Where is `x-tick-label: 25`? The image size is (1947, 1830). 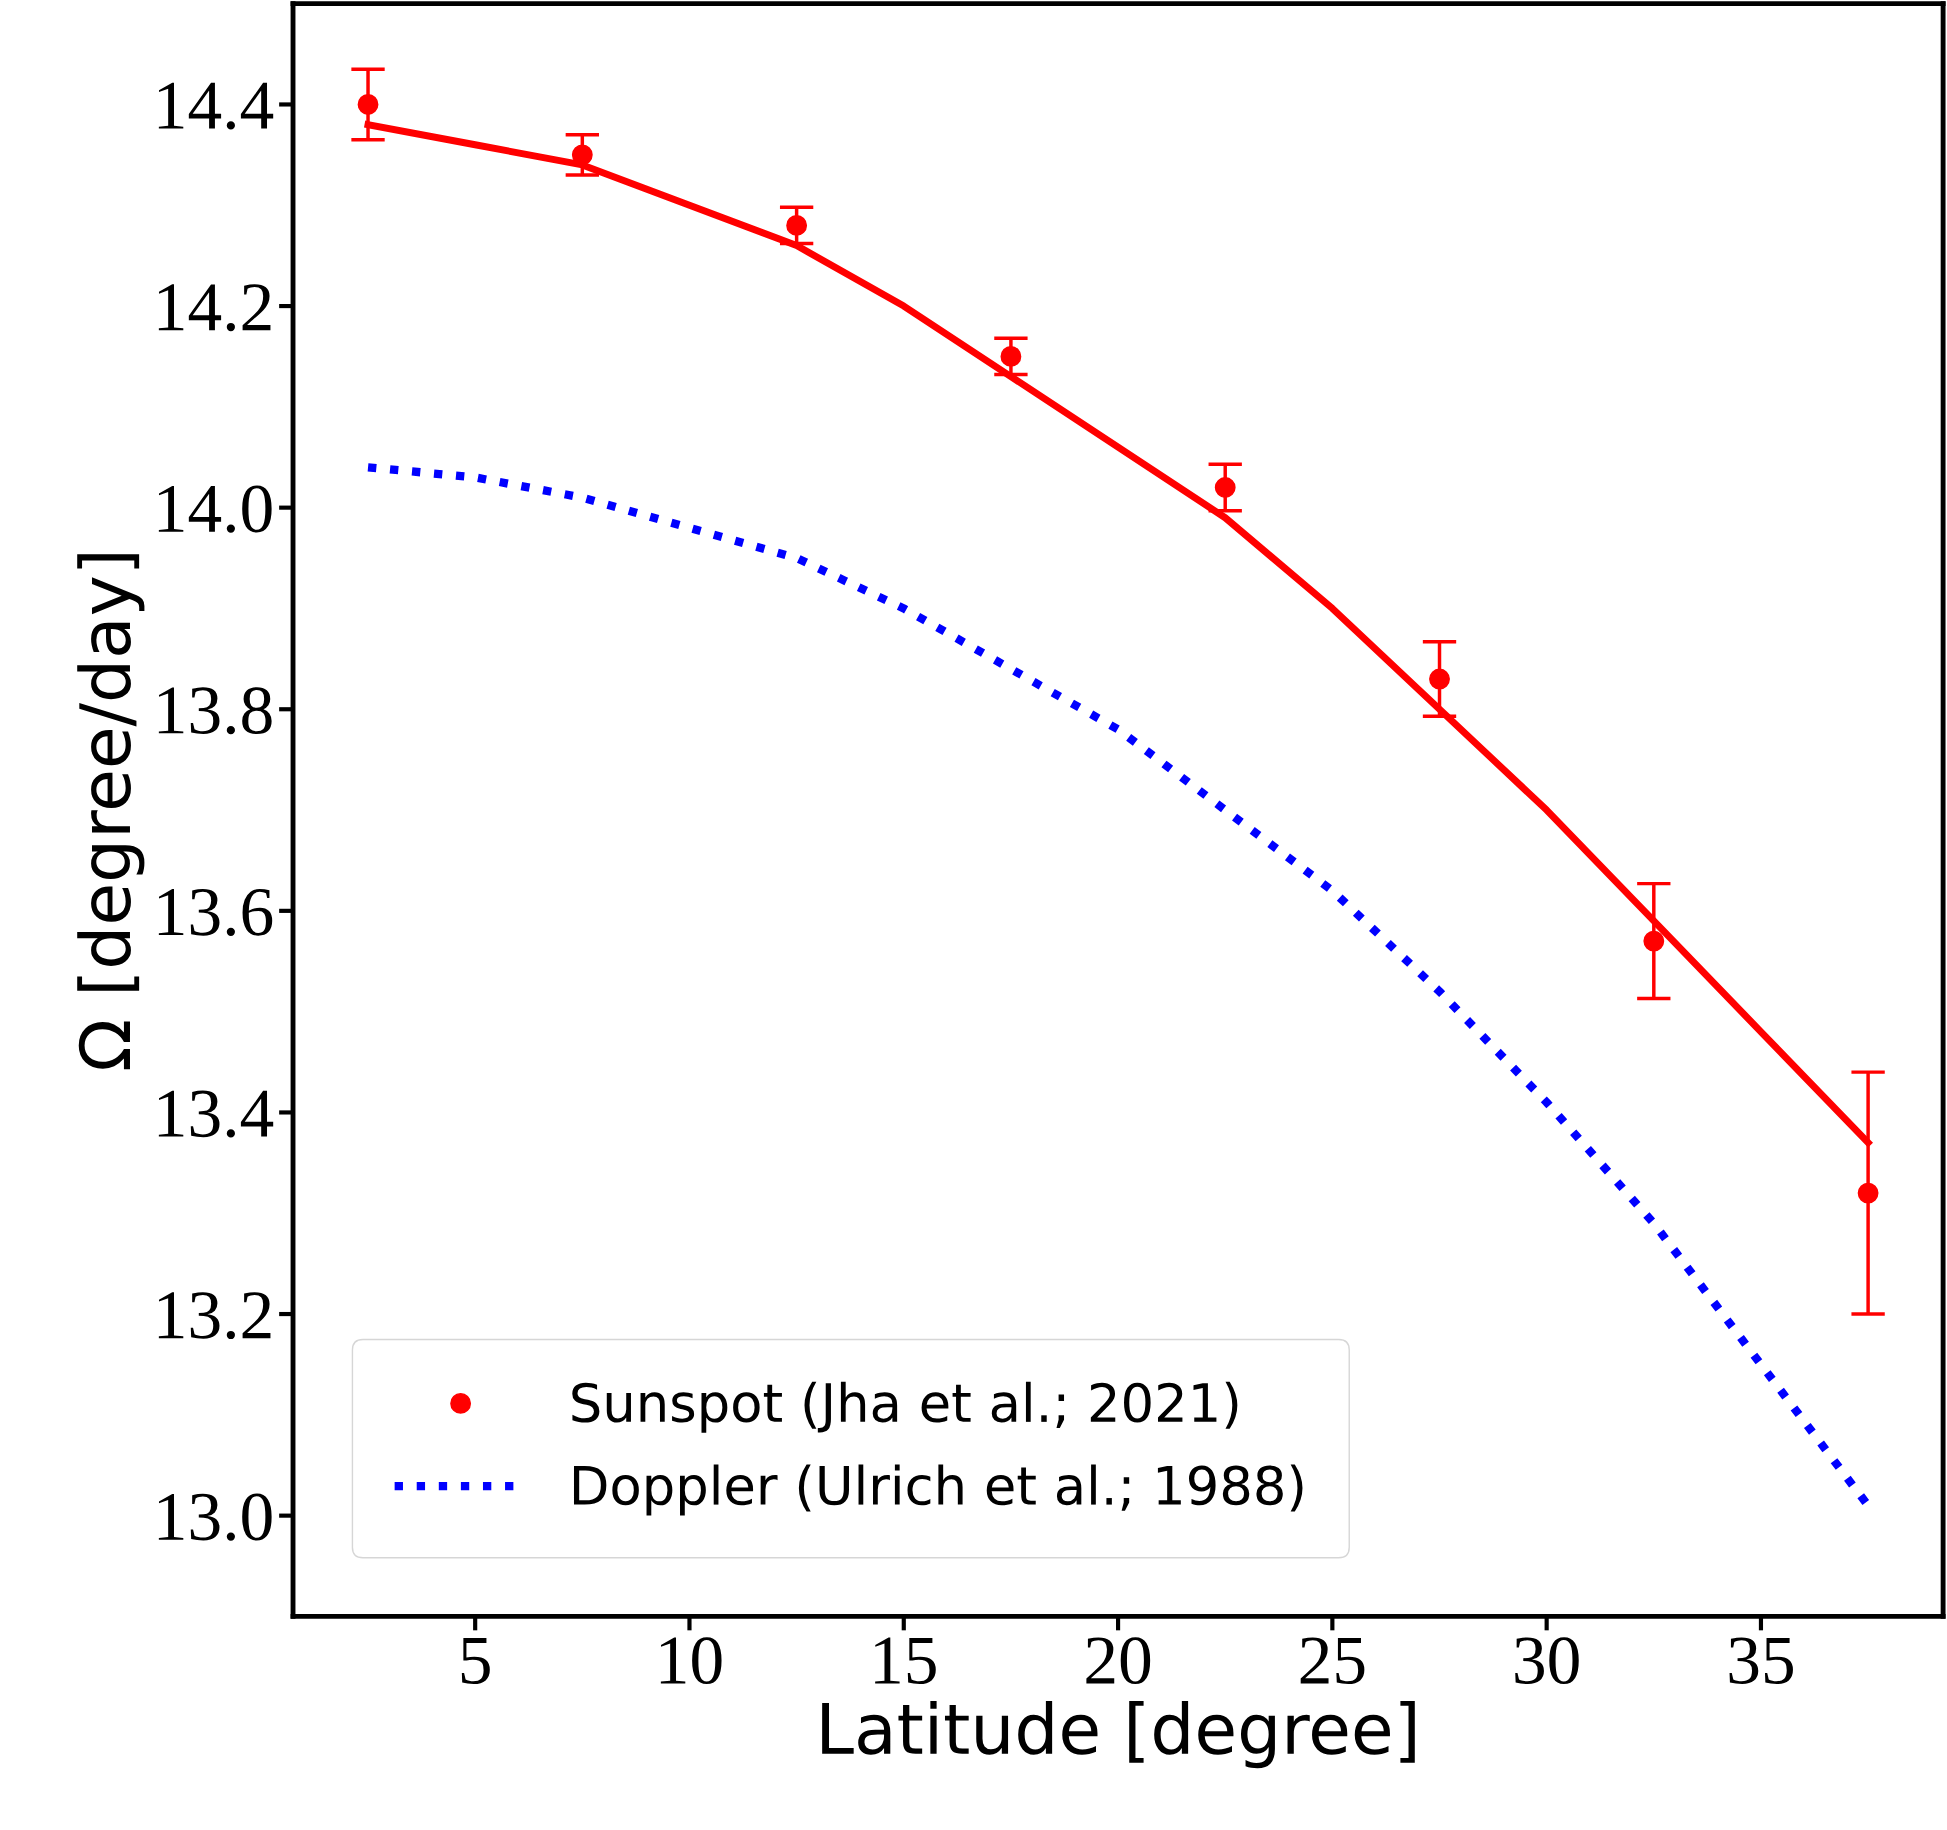
x-tick-label: 25 is located at coordinates (1332, 1661).